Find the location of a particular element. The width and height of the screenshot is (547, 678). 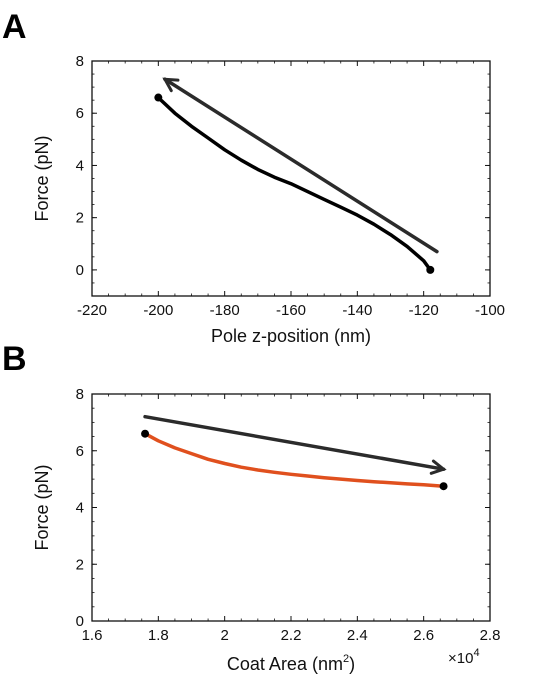

panel-b-y-tick-label: 6 is located at coordinates (80, 451).